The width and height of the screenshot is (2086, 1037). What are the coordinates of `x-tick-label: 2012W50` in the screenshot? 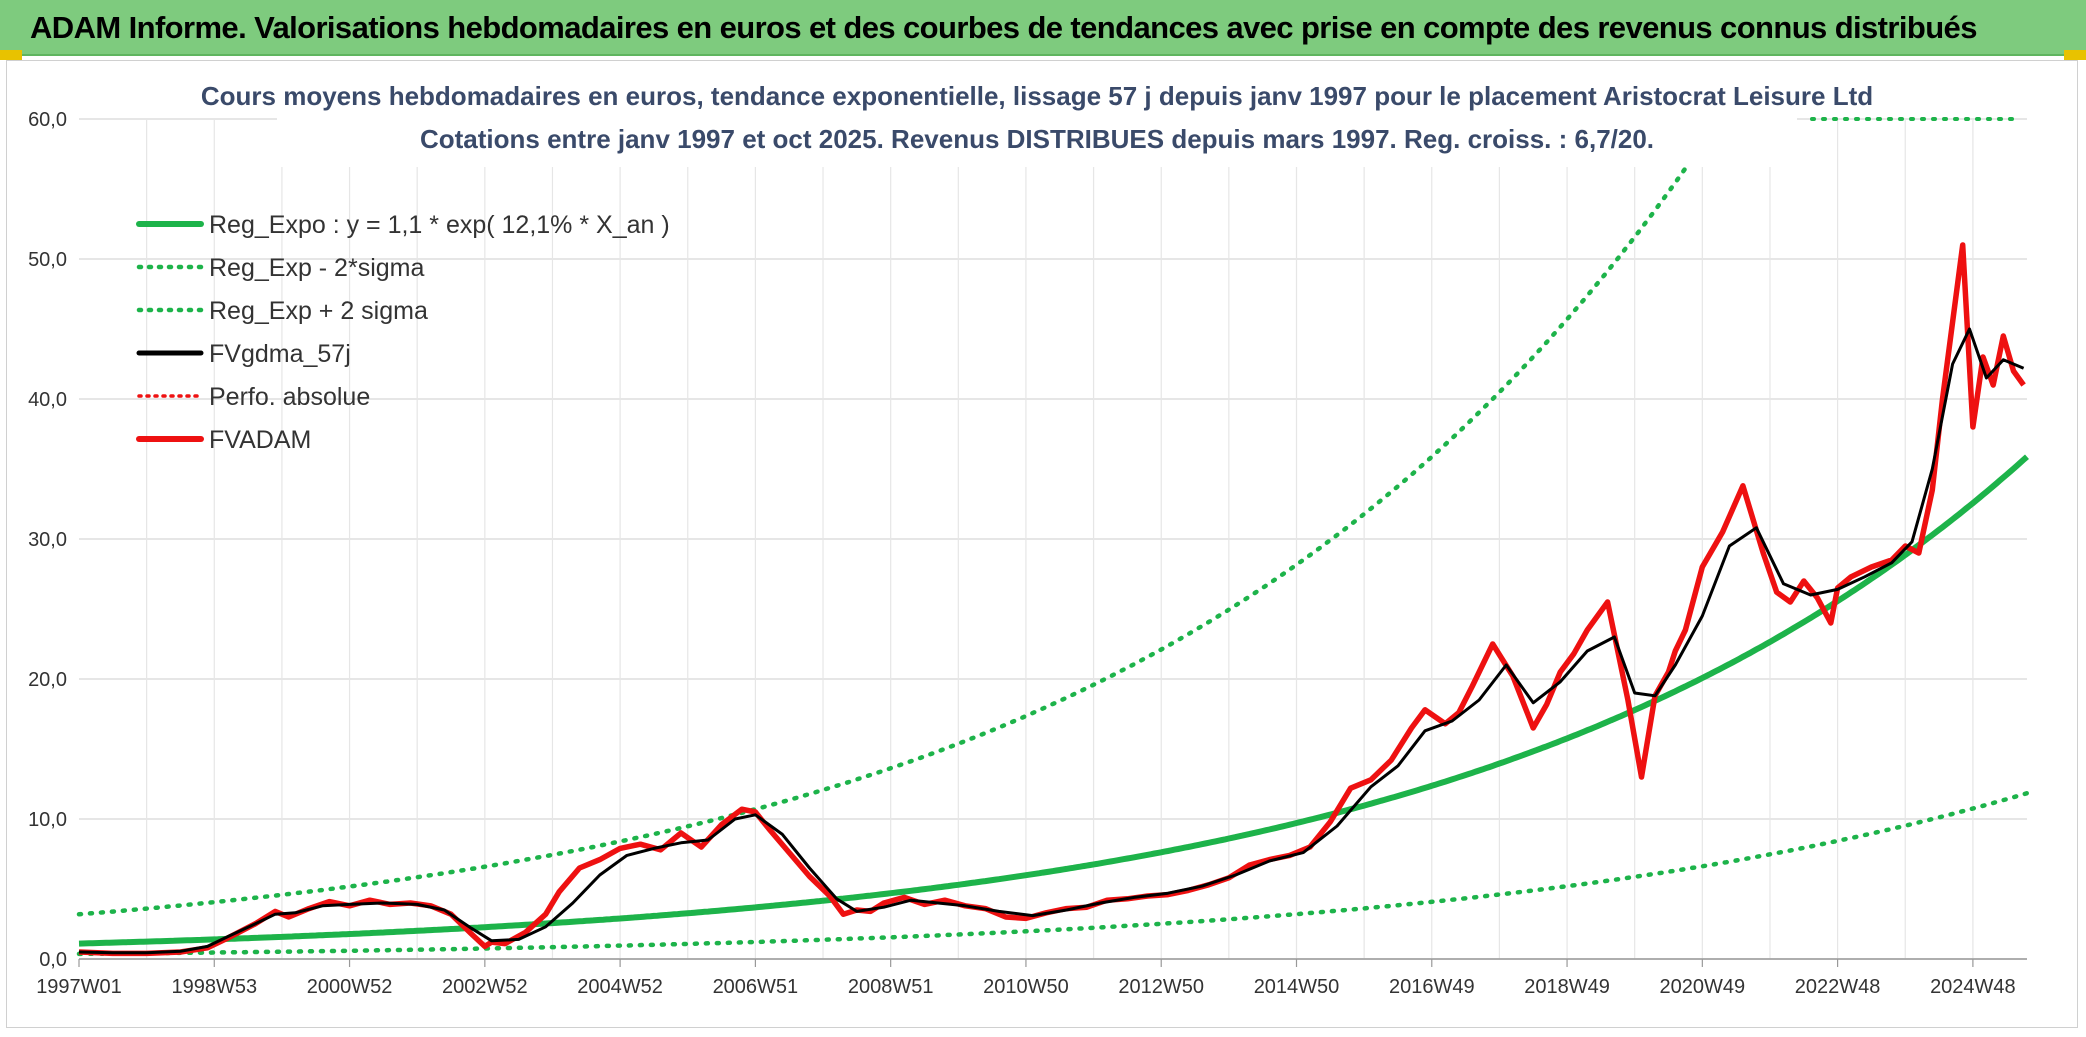 It's located at (1161, 987).